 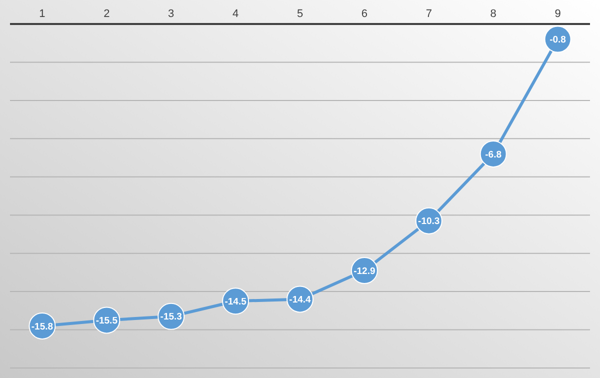 What do you see at coordinates (107, 14) in the screenshot?
I see `x-tick-label: 2` at bounding box center [107, 14].